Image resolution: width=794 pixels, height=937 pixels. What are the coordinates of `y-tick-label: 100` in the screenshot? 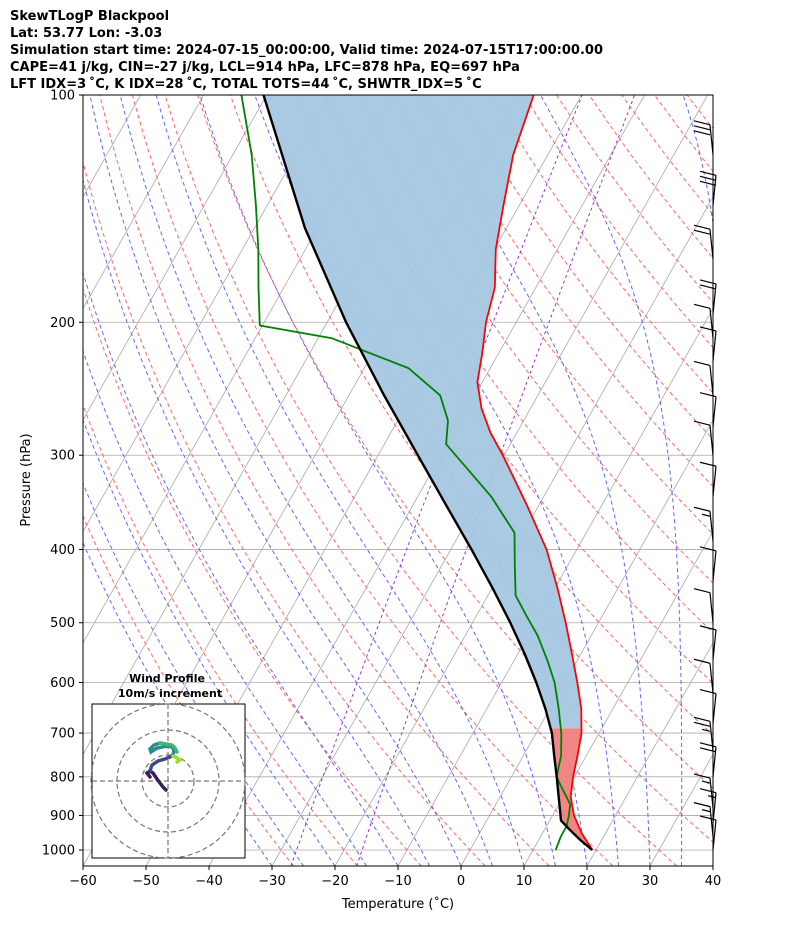 It's located at (62, 96).